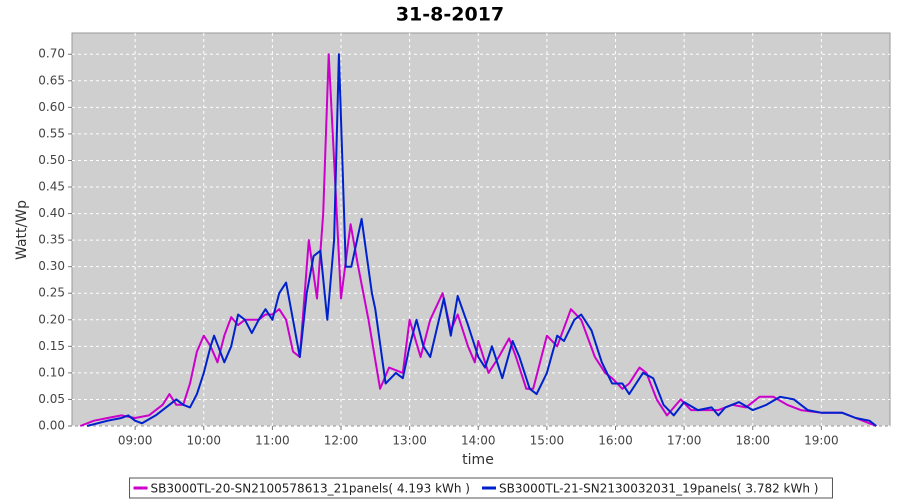 The width and height of the screenshot is (900, 504). Describe the element at coordinates (51, 293) in the screenshot. I see `y-tick-label: 0.25` at that location.